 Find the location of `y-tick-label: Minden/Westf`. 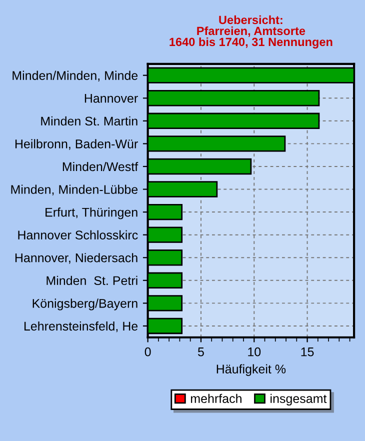

y-tick-label: Minden/Westf is located at coordinates (100, 167).